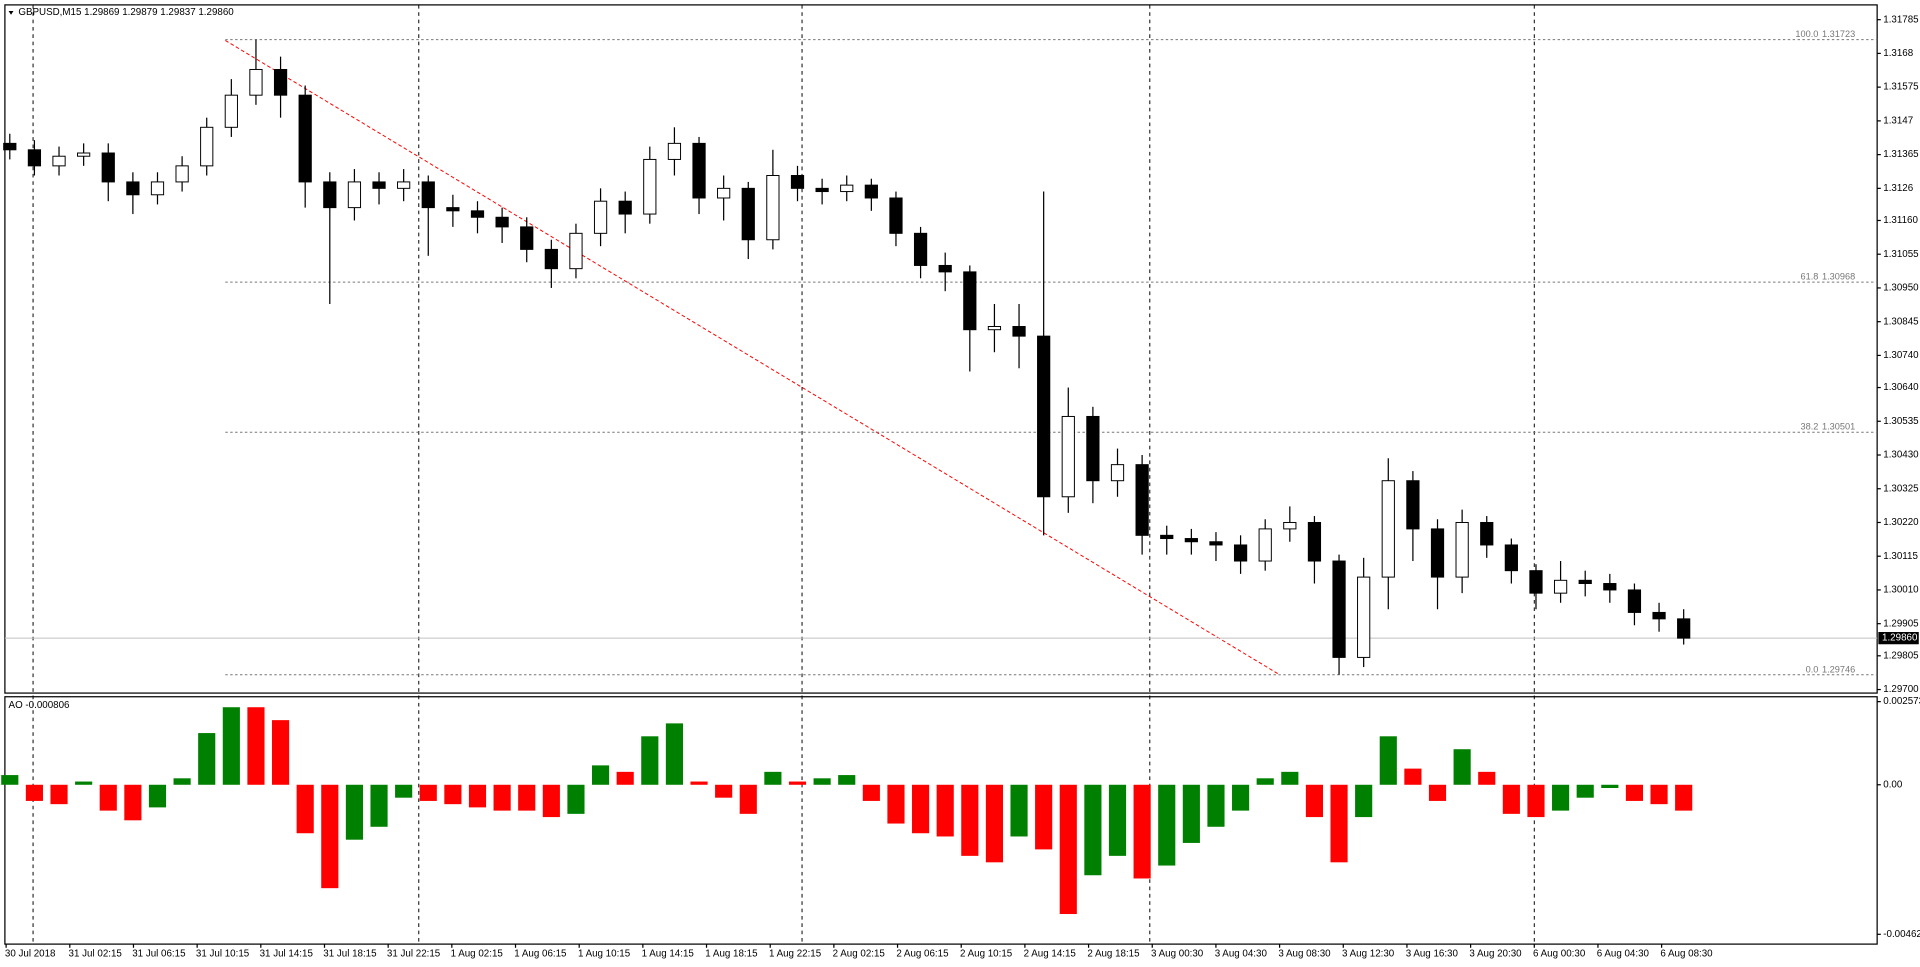  Describe the element at coordinates (1838, 427) in the screenshot. I see `fib-value: 1.30501` at that location.